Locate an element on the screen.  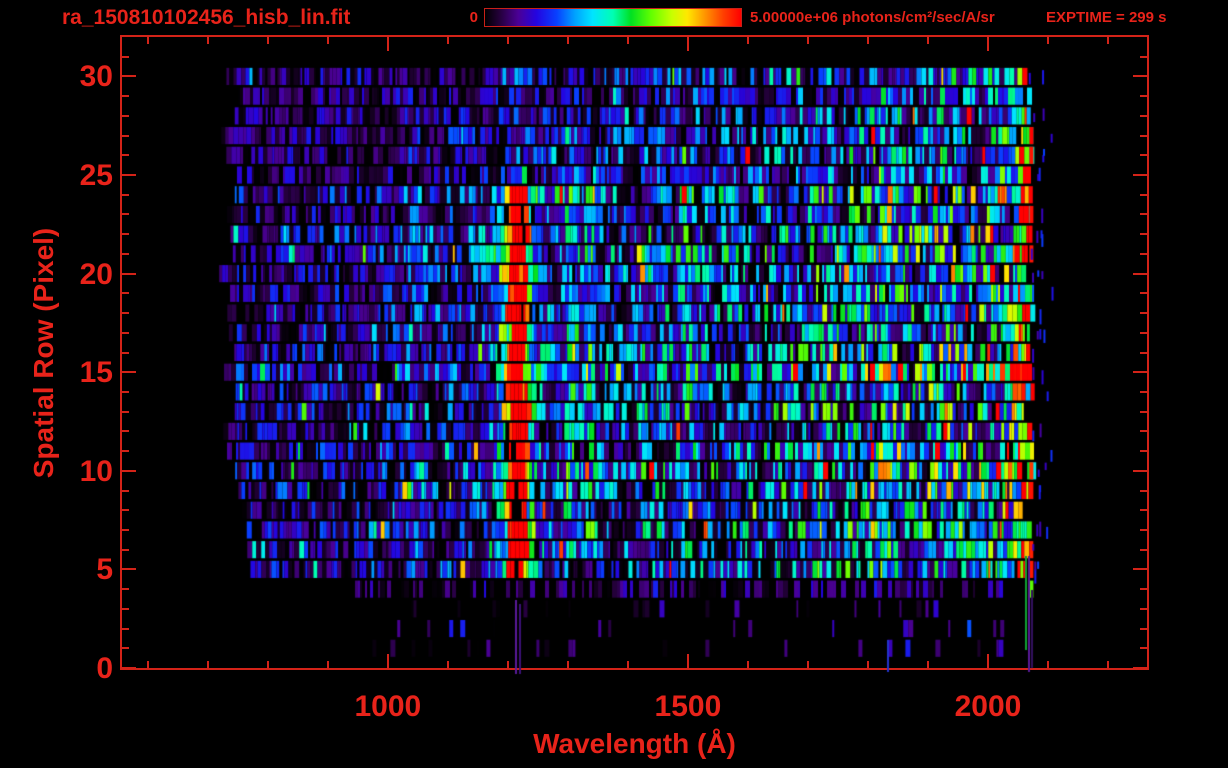
y-tick-label: 20 is located at coordinates (96, 274).